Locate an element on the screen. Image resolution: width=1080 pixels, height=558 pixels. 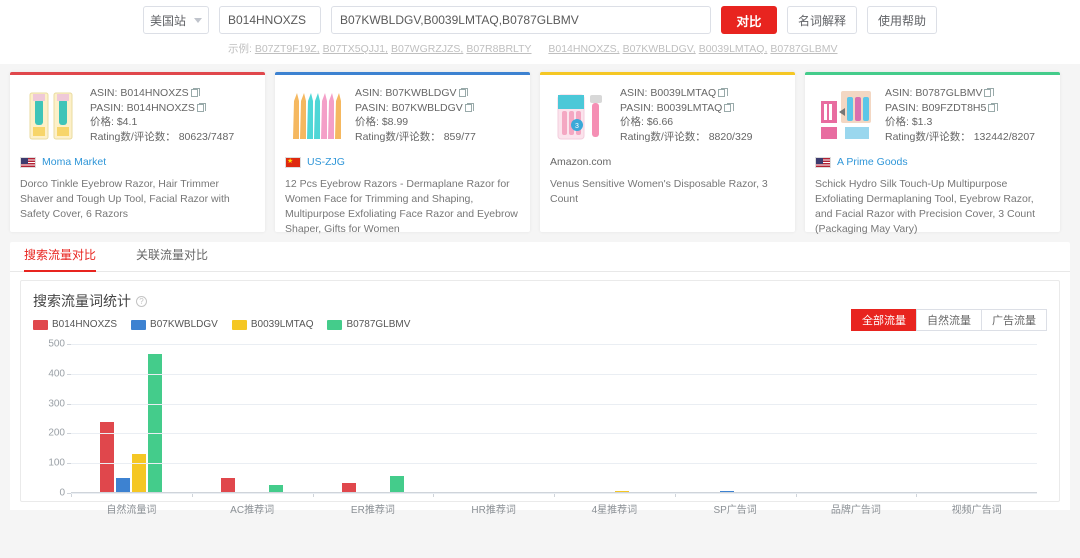
segment-organic-traffic: 自然流量 is located at coordinates (948, 320).